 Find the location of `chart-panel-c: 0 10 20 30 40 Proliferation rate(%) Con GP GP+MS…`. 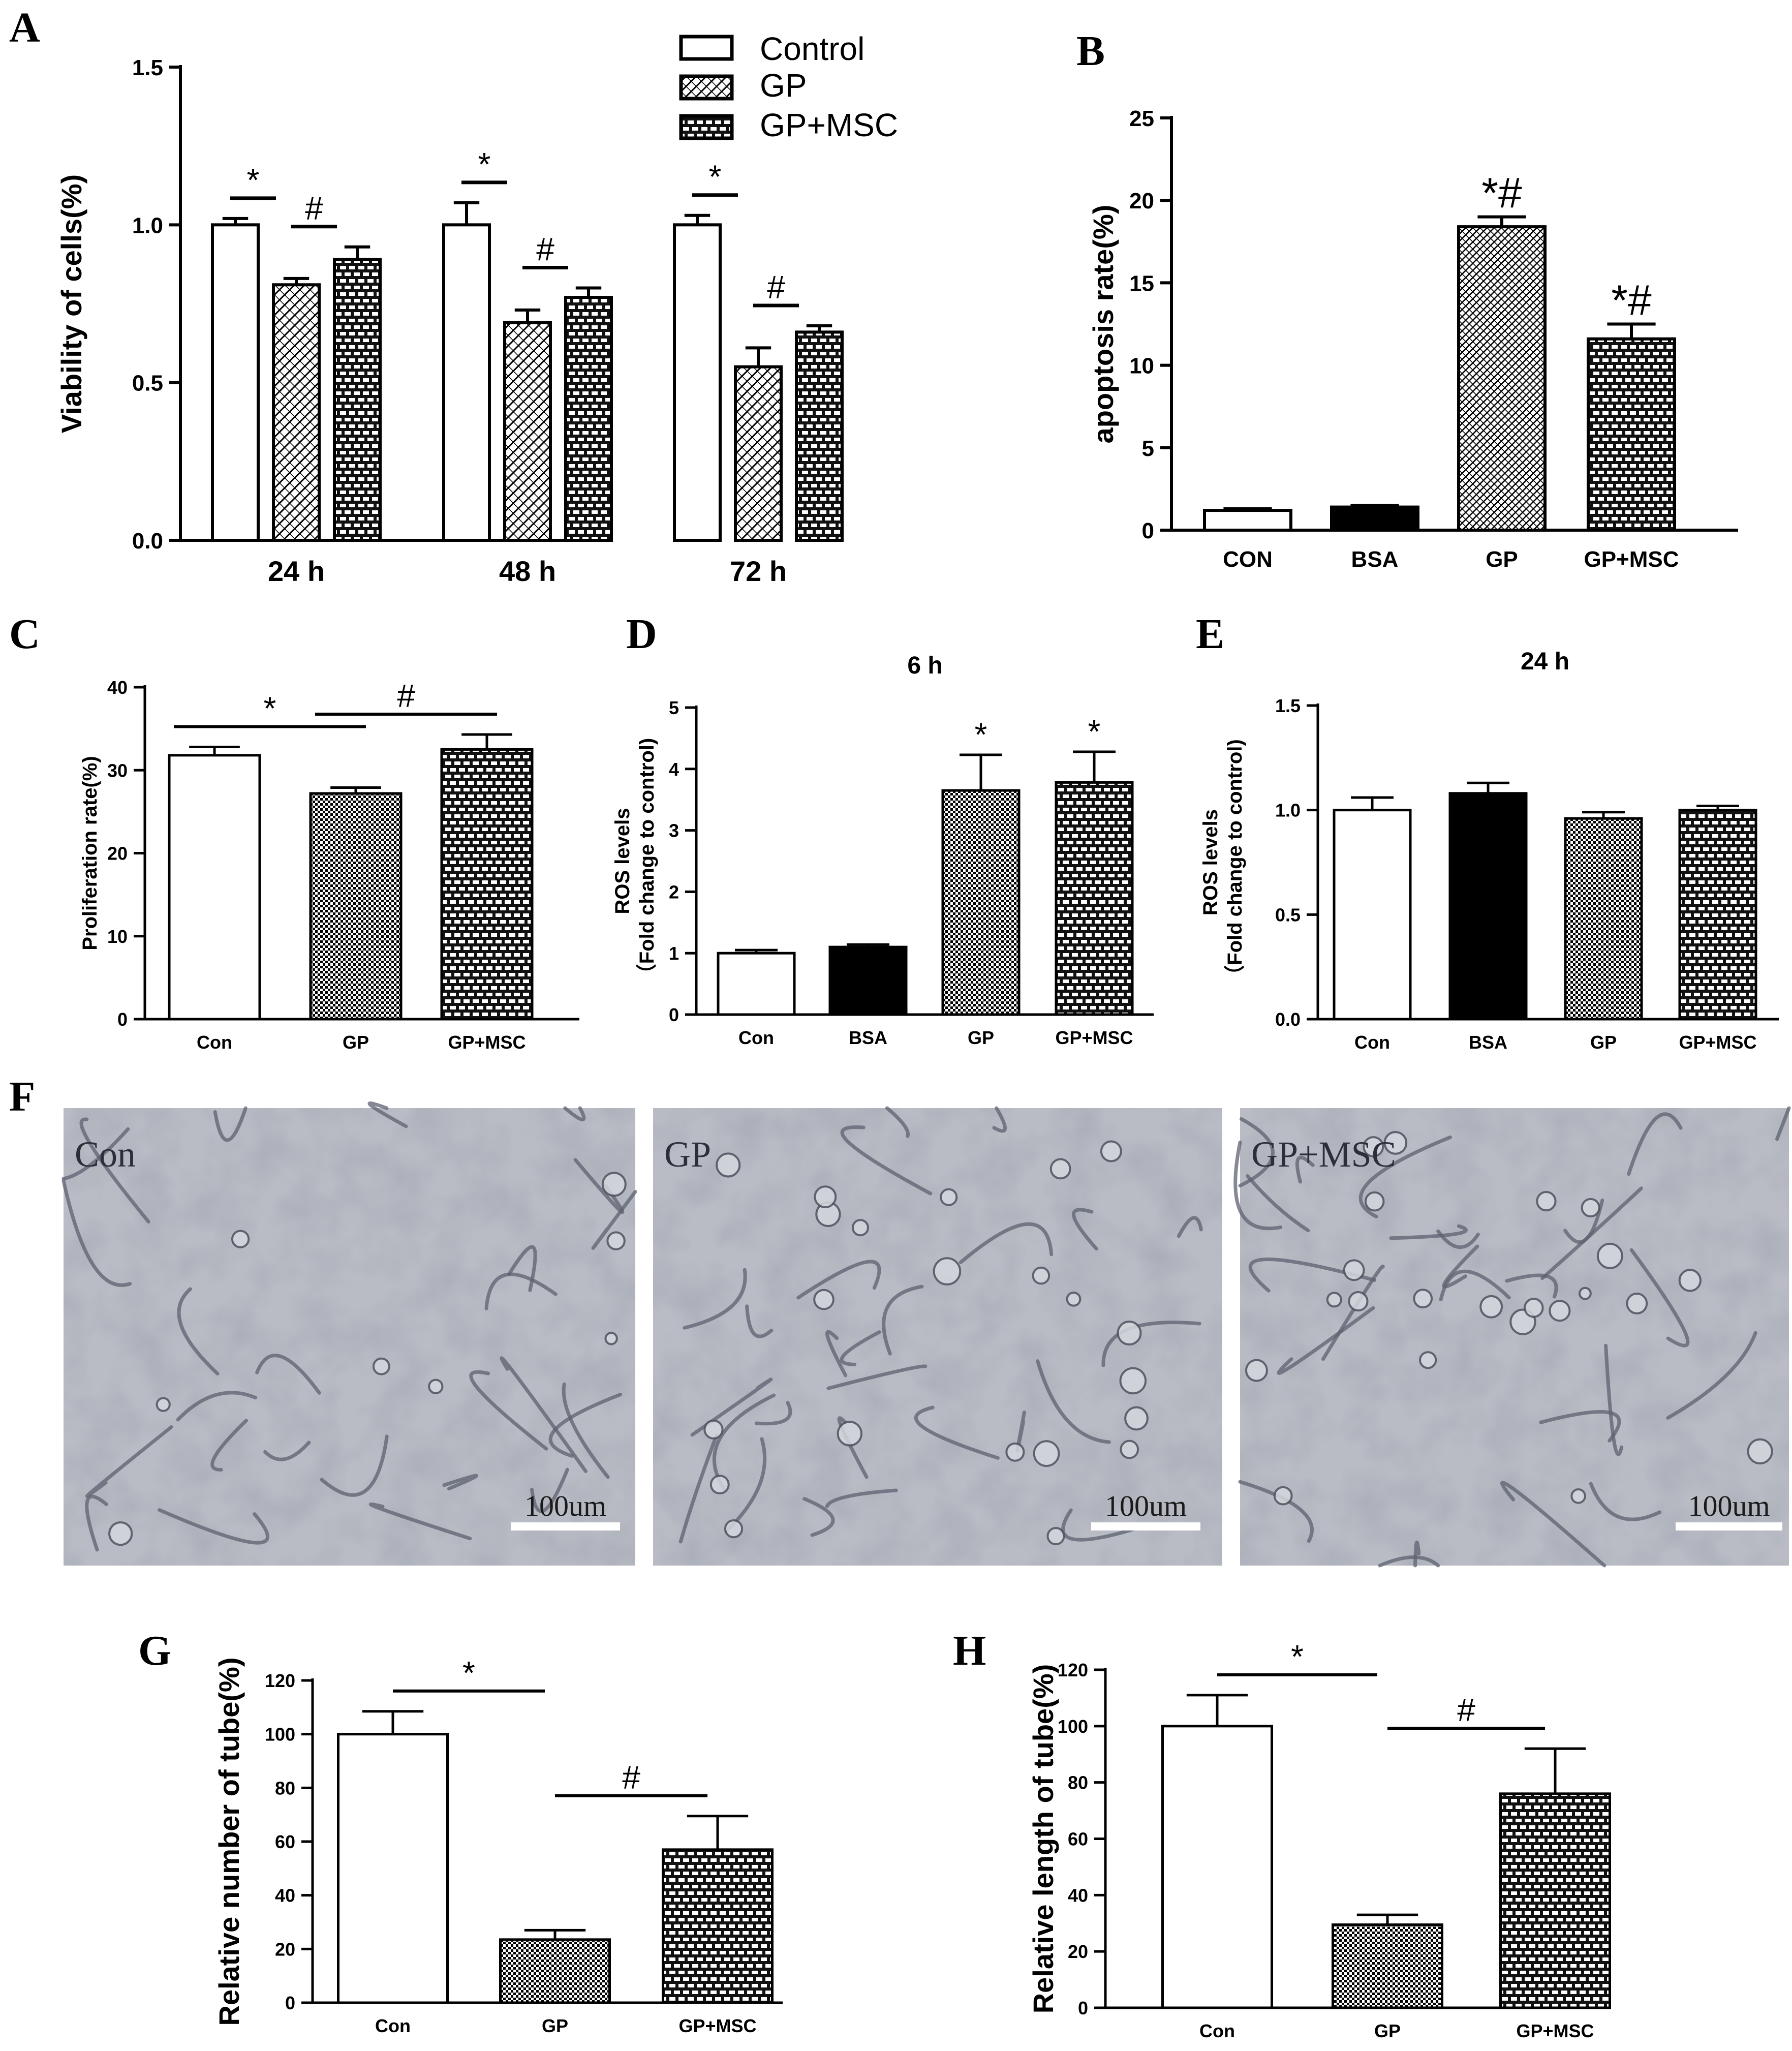

chart-panel-c: 0 10 20 30 40 Proliferation rate(%) Con GP GP+MS… is located at coordinates (329, 865).